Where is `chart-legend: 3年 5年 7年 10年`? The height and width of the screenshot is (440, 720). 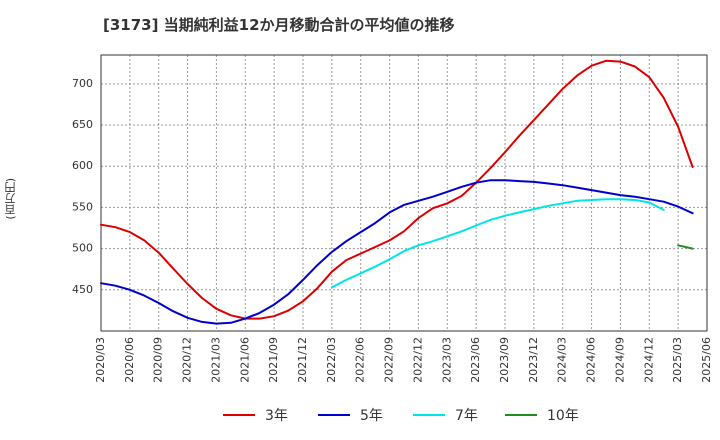
chart-legend: 3年 5年 7年 10年 is located at coordinates (360, 415).